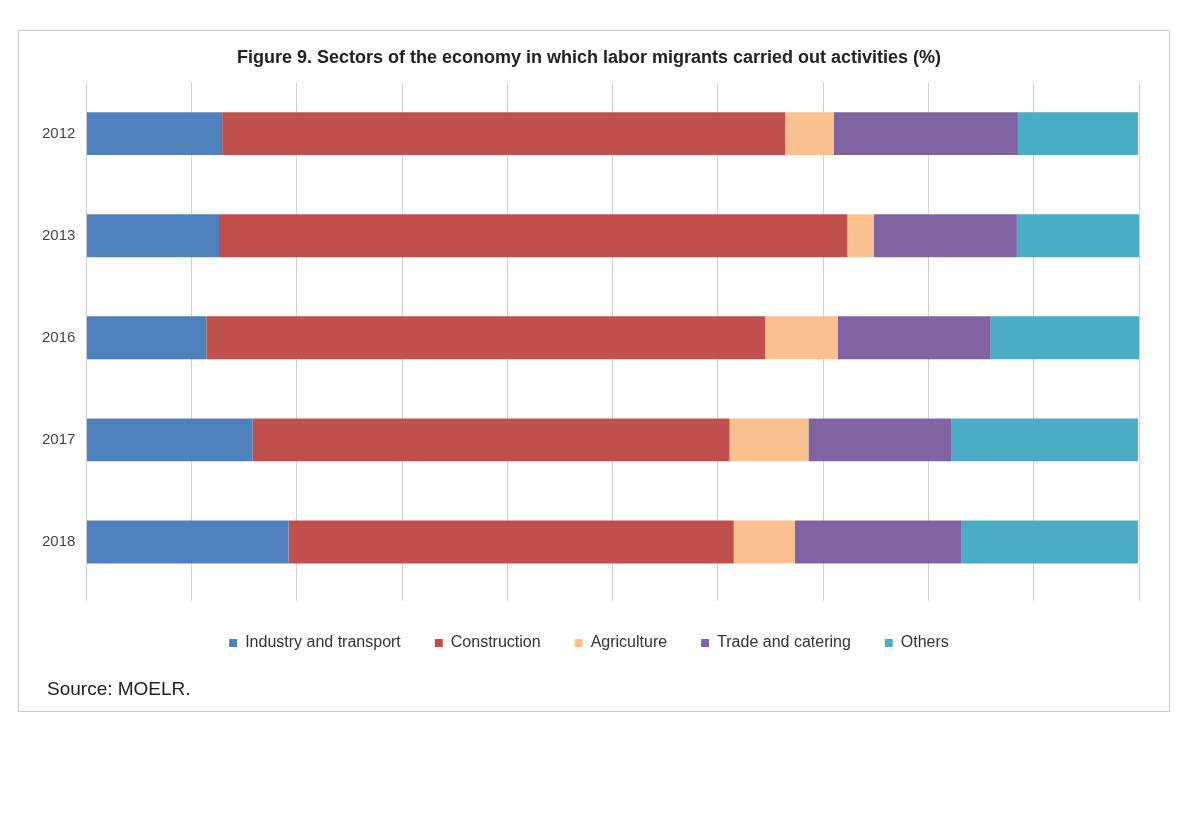 This screenshot has height=839, width=1196. What do you see at coordinates (924, 642) in the screenshot?
I see `legend-label: Others` at bounding box center [924, 642].